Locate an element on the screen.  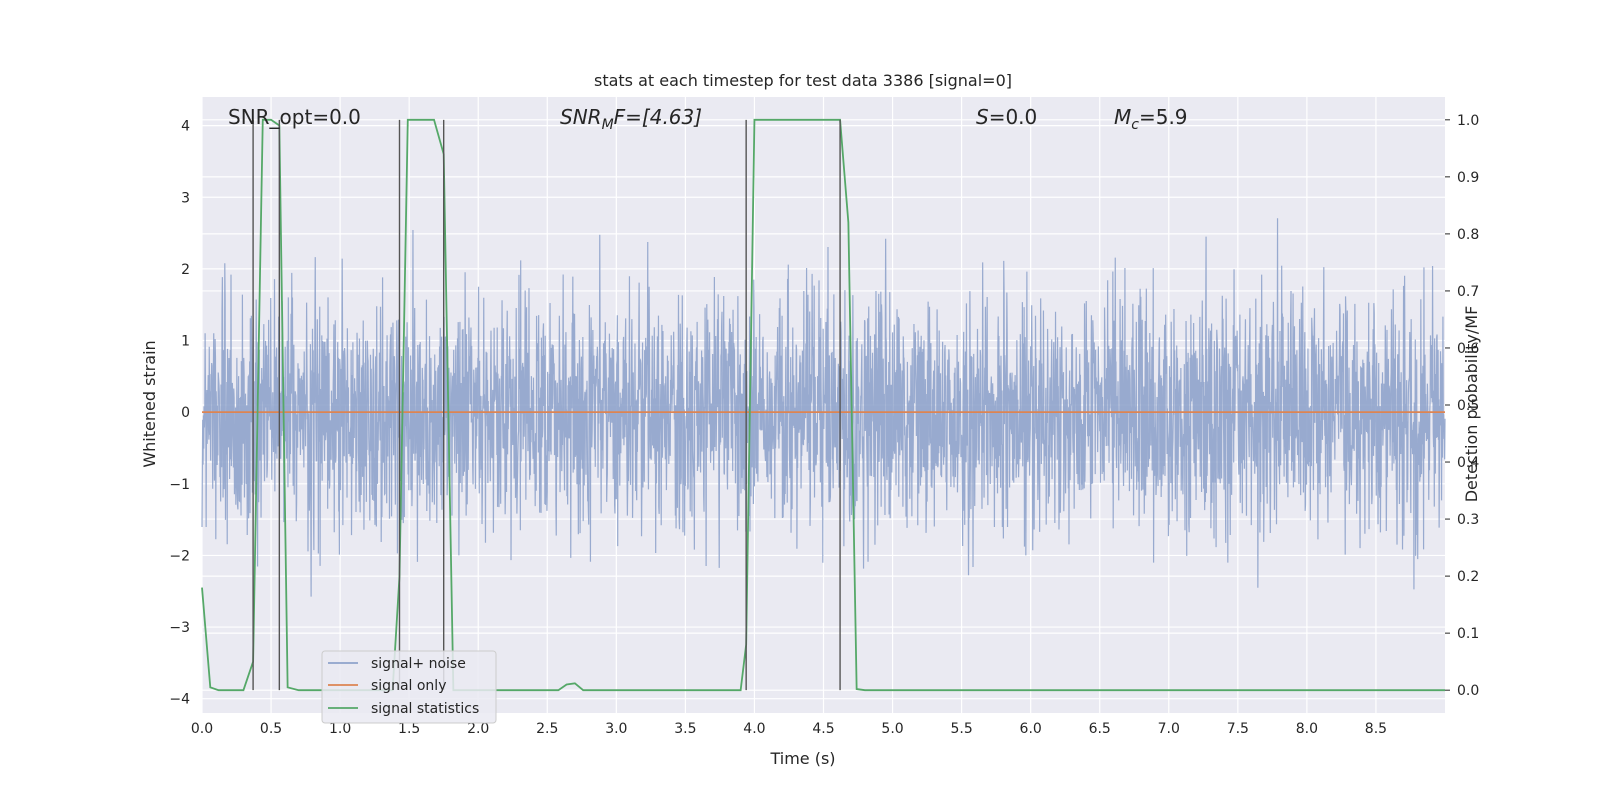
y2-tick-label: 0.5 is located at coordinates (1468, 406).